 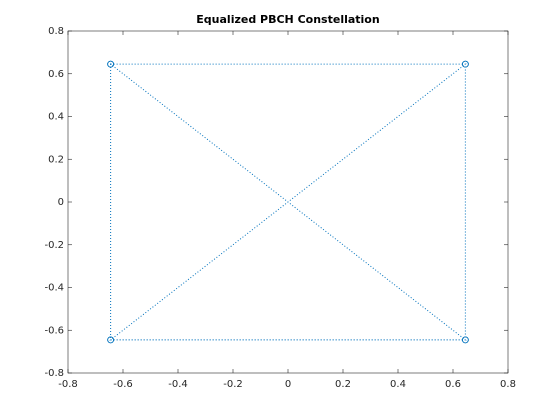 What do you see at coordinates (453, 384) in the screenshot?
I see `x-tick-label: 0.6` at bounding box center [453, 384].